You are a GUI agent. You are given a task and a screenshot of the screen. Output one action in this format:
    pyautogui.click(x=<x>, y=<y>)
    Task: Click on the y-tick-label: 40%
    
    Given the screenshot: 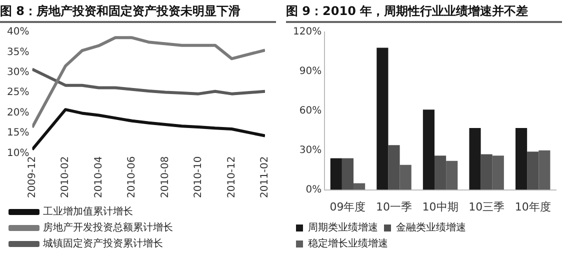 What is the action you would take?
    pyautogui.click(x=18, y=32)
    